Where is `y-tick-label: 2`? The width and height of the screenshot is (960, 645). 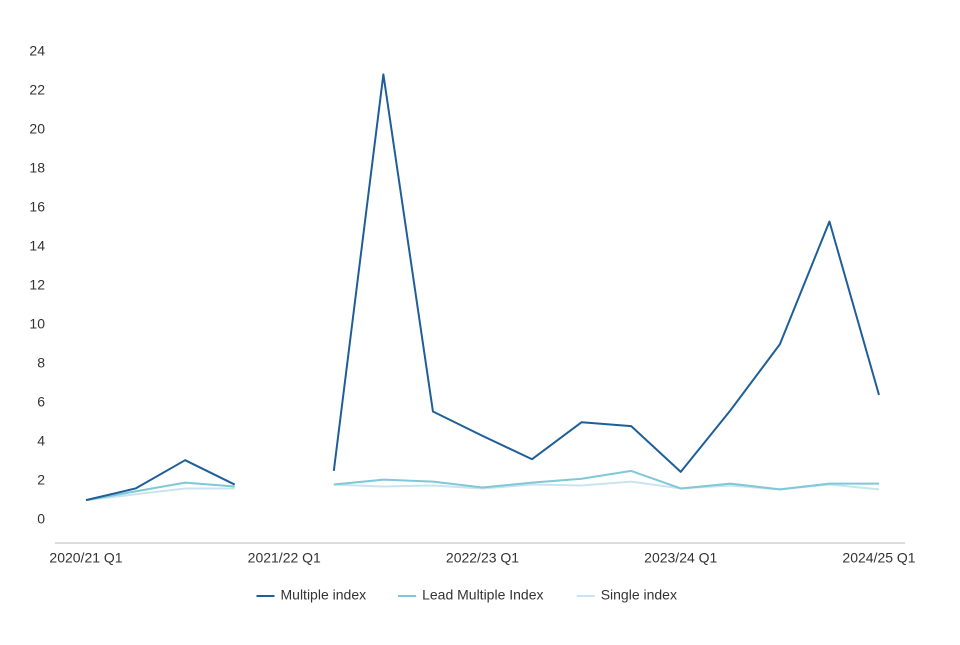
y-tick-label: 2 is located at coordinates (41, 479).